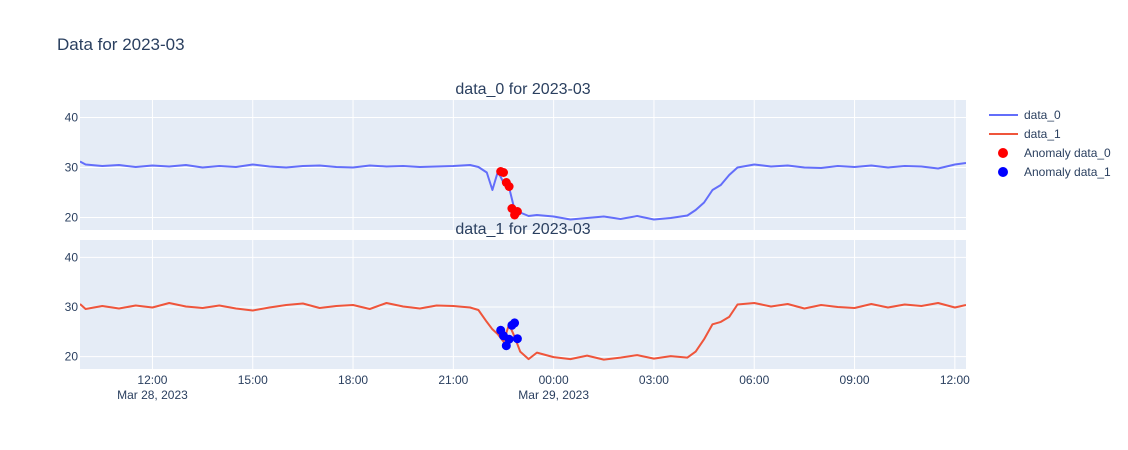 This screenshot has width=1128, height=450. Describe the element at coordinates (855, 380) in the screenshot. I see `x-tick-label: 09:00` at that location.